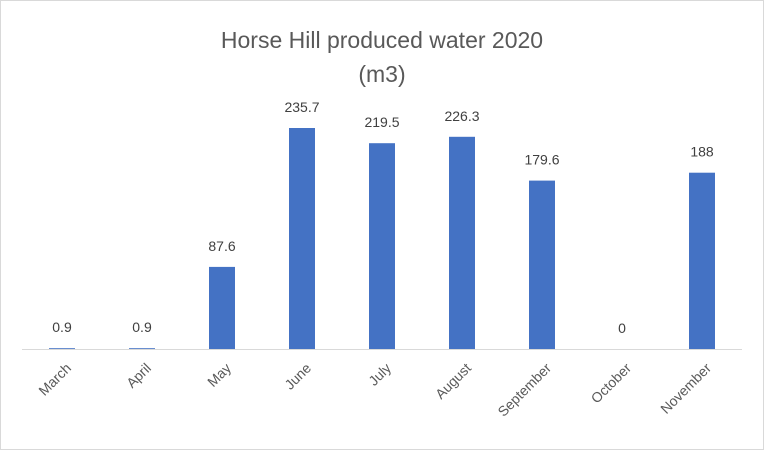 This screenshot has width=764, height=450. Describe the element at coordinates (685, 388) in the screenshot. I see `x-tick-label-november: November` at that location.